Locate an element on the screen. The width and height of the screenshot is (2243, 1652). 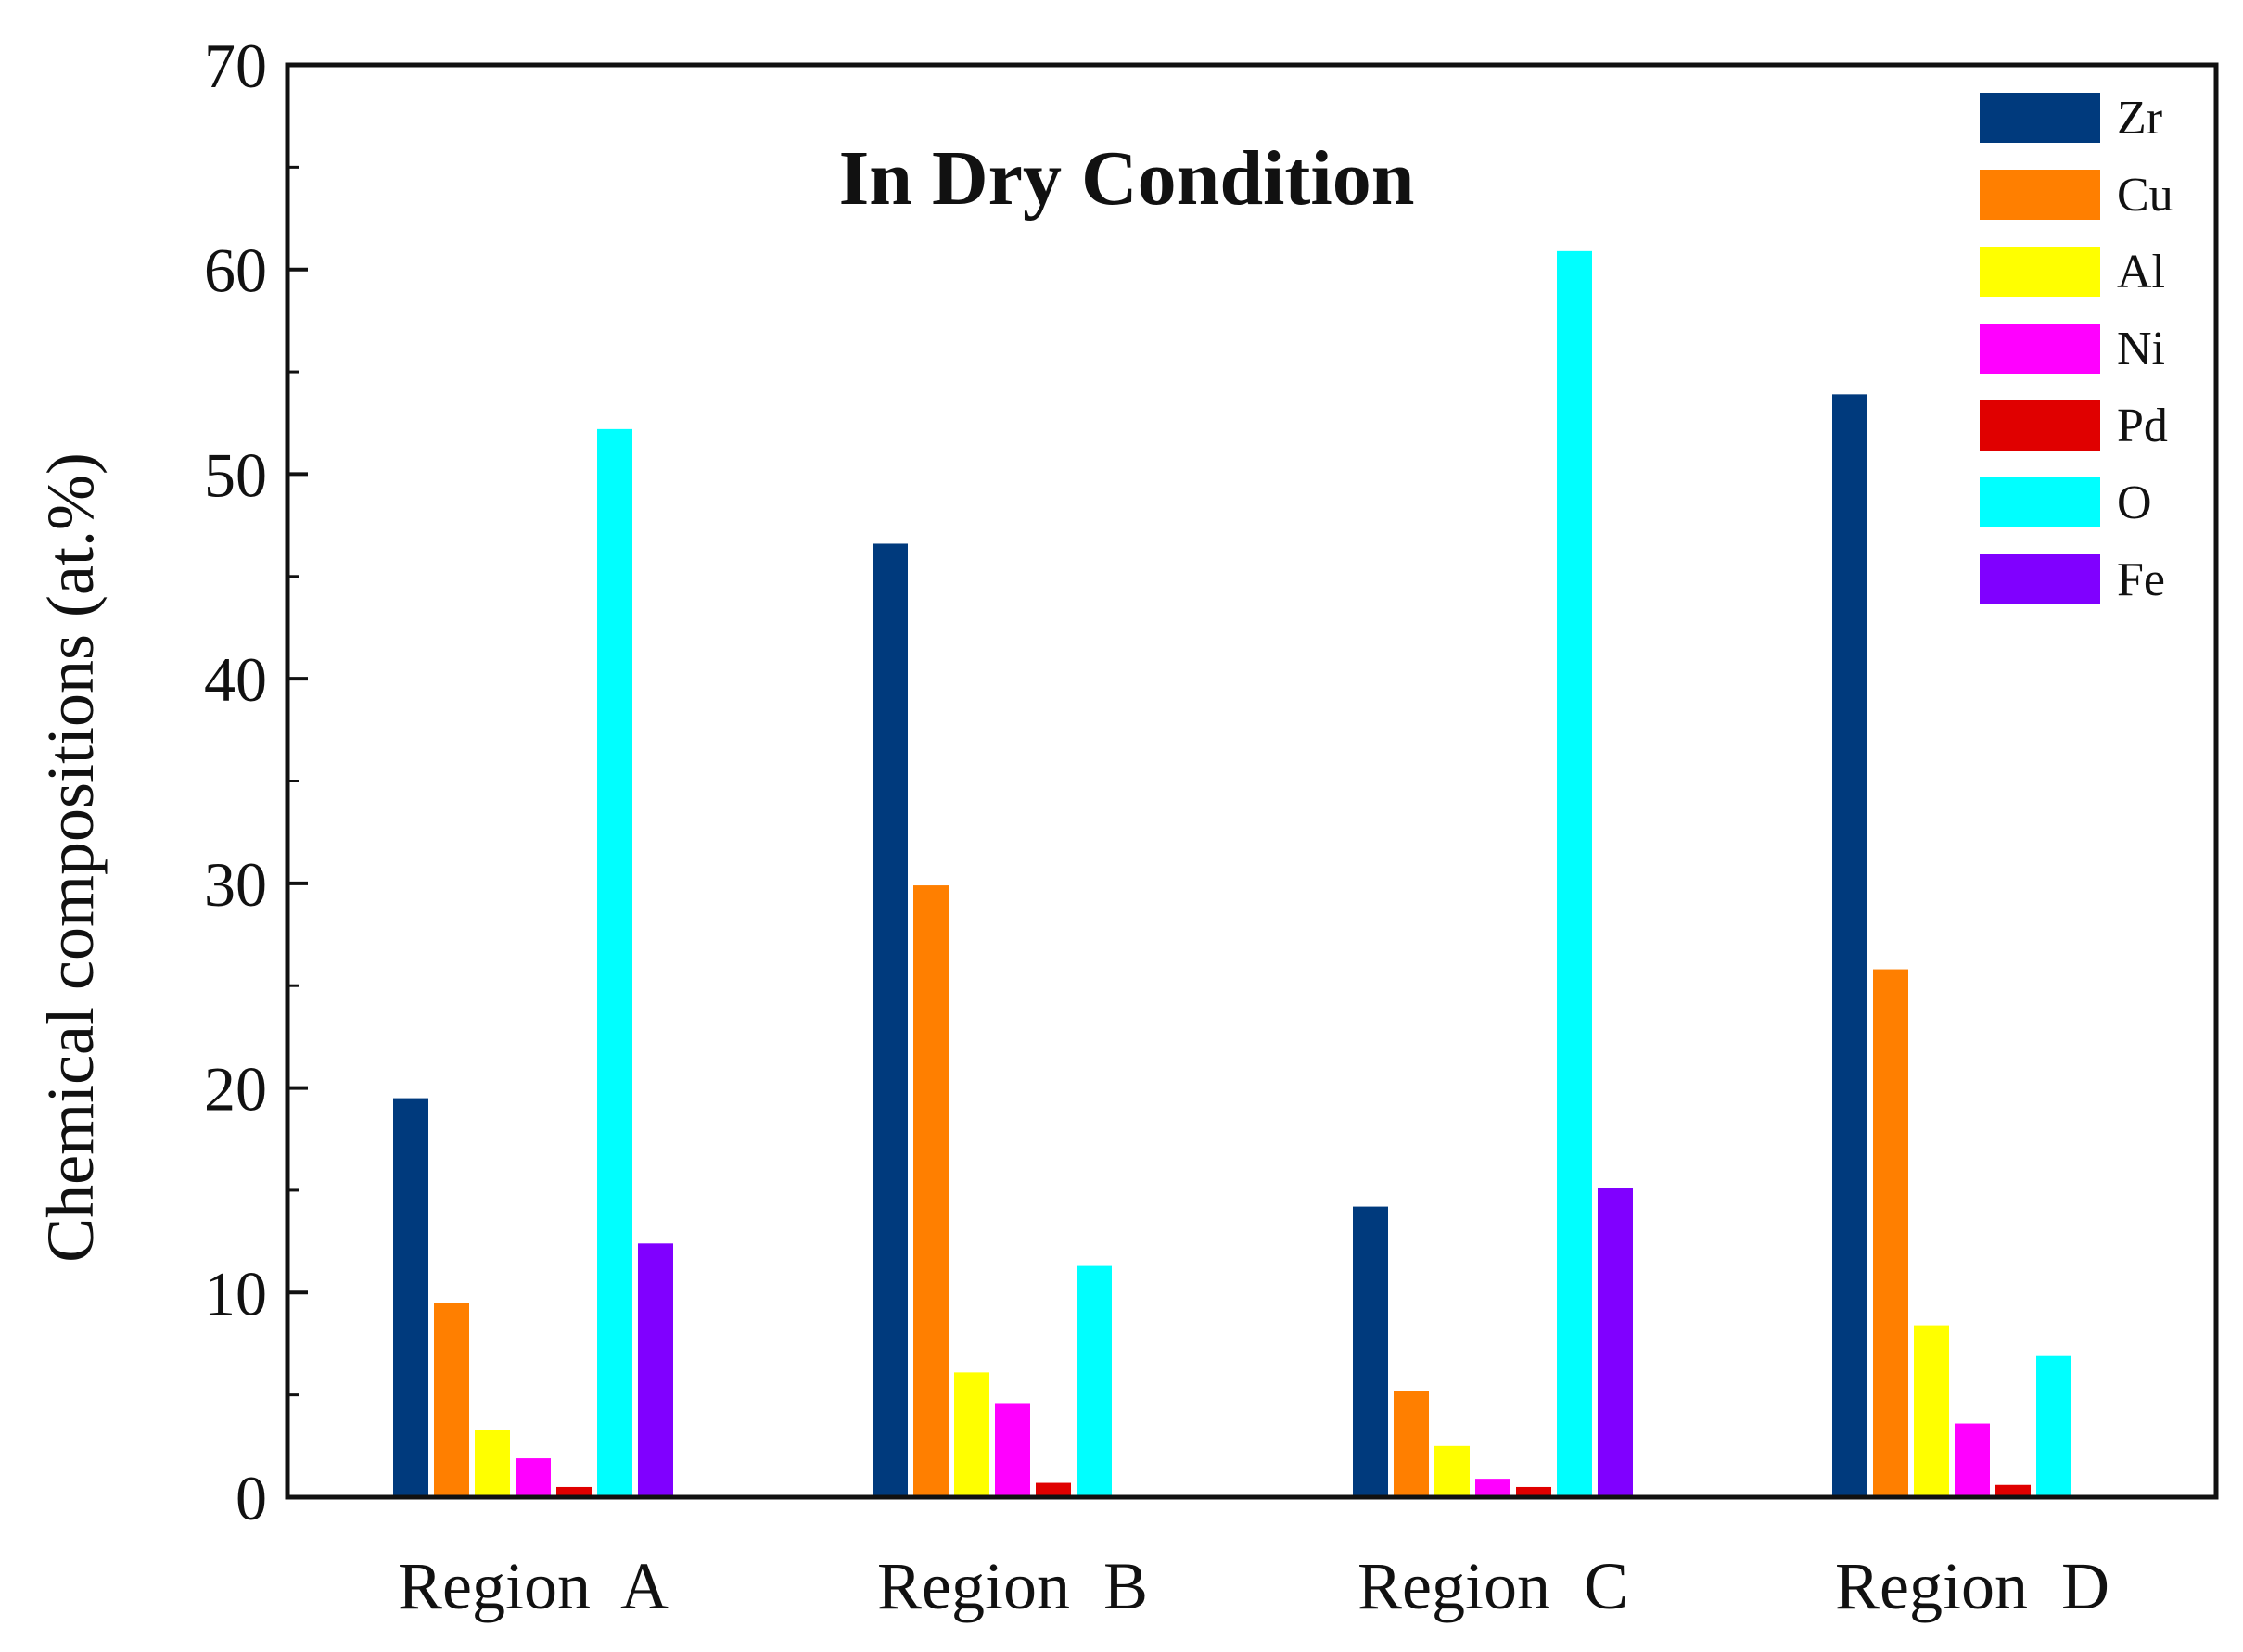
y-axis-ticks: 0 10 20 30 40 50 60 70 is located at coordinates (256, 782).